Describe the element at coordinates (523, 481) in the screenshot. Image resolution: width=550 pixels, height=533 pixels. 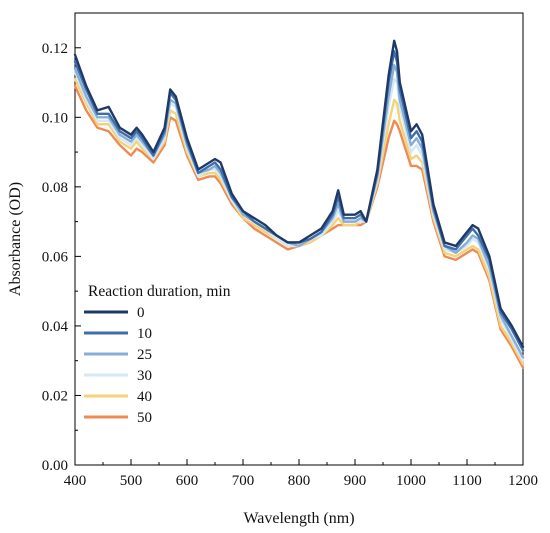
I see `x-tick-label: 1200` at that location.